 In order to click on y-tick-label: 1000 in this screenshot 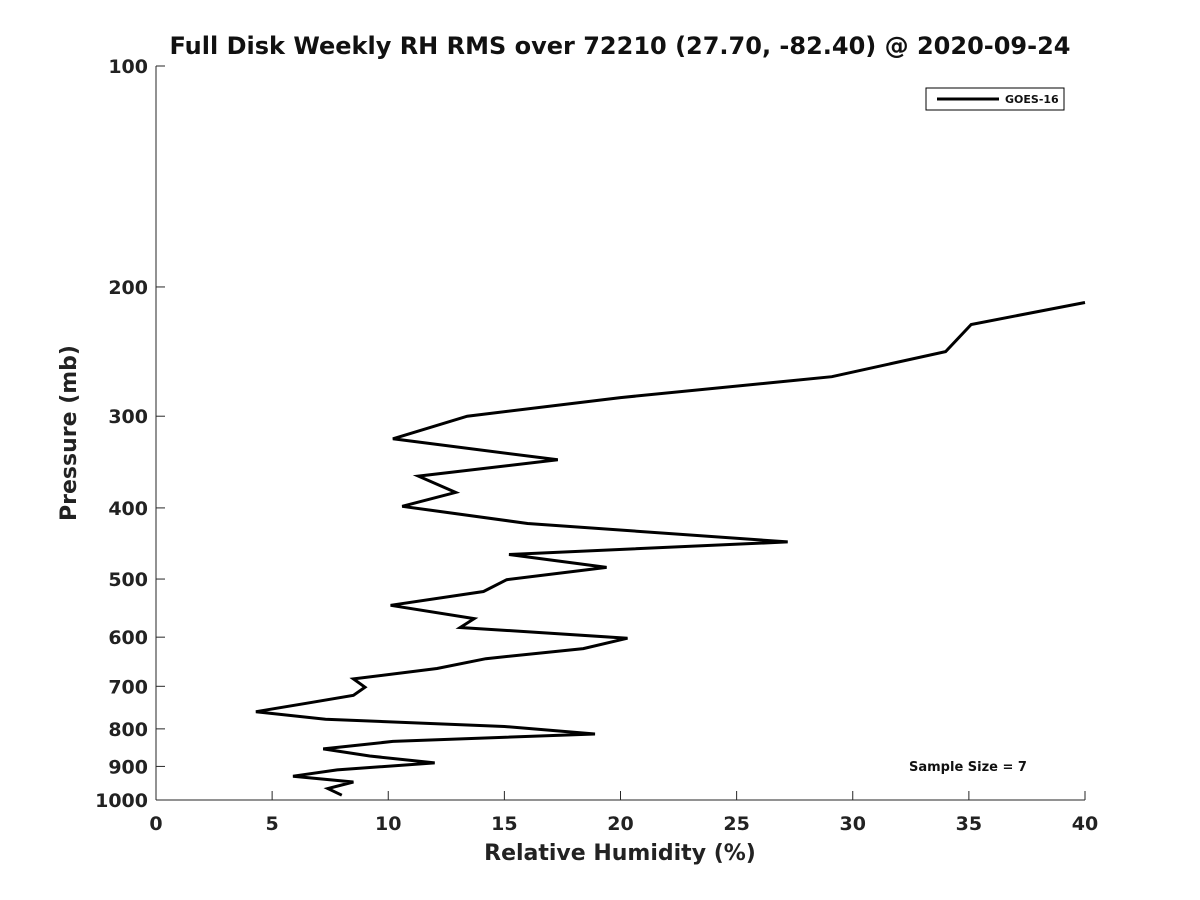, I will do `click(121, 801)`.